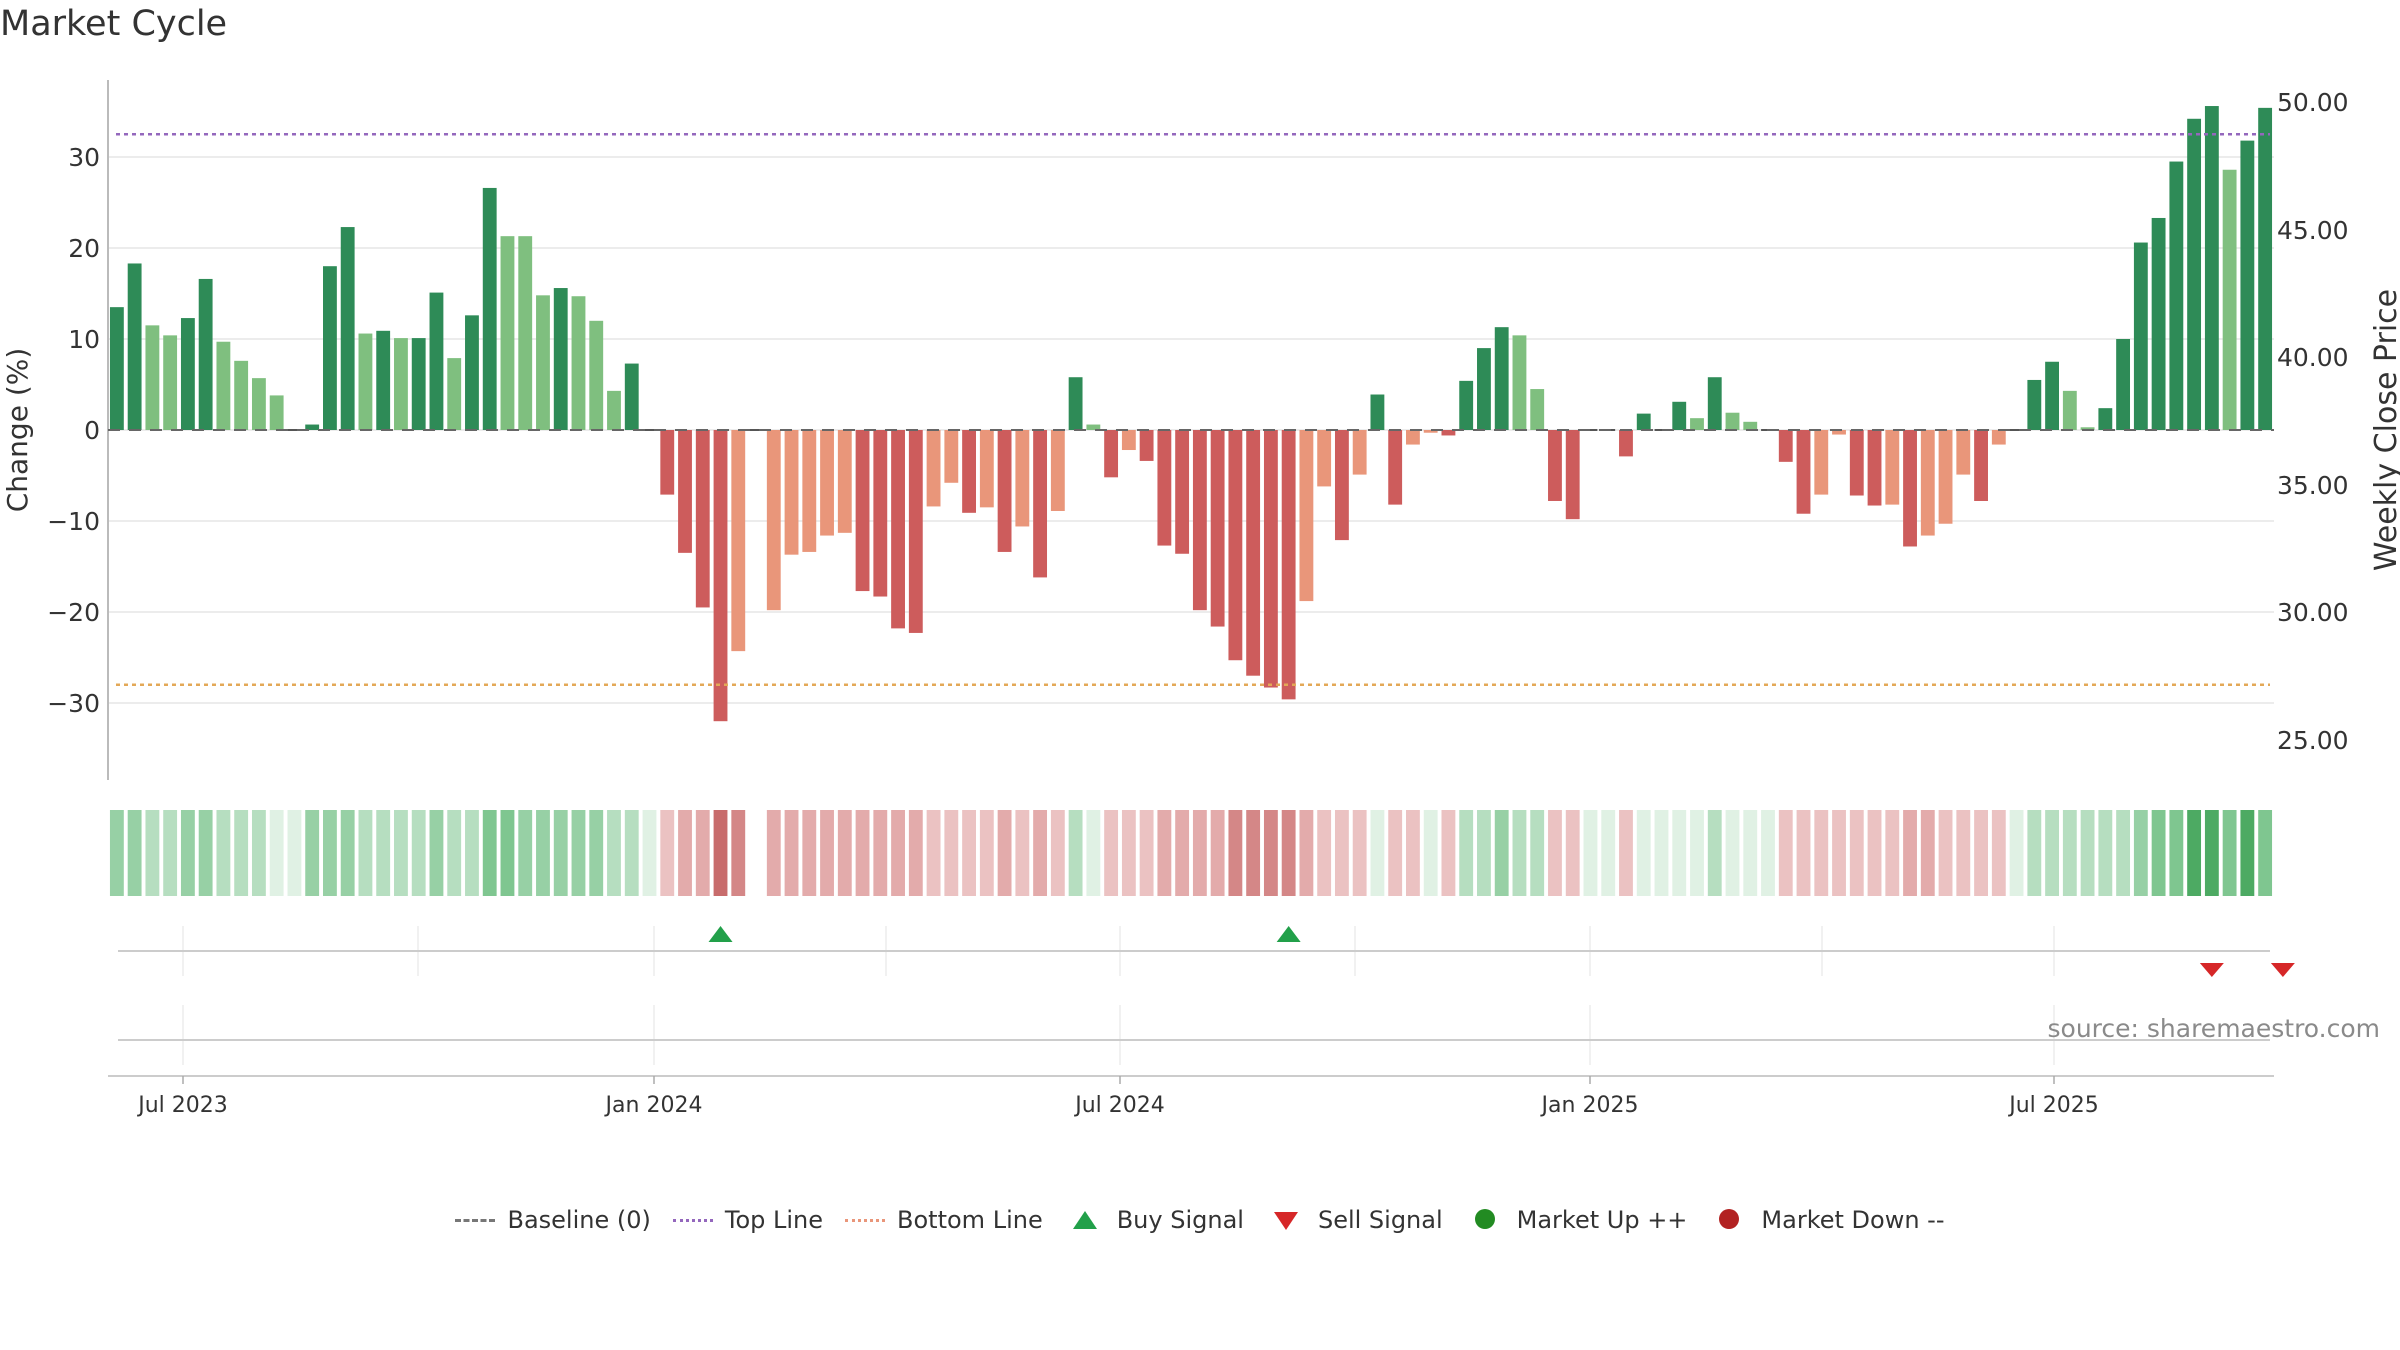 This screenshot has height=1350, width=2400. Describe the element at coordinates (84, 339) in the screenshot. I see `y-tick-label: 10` at that location.